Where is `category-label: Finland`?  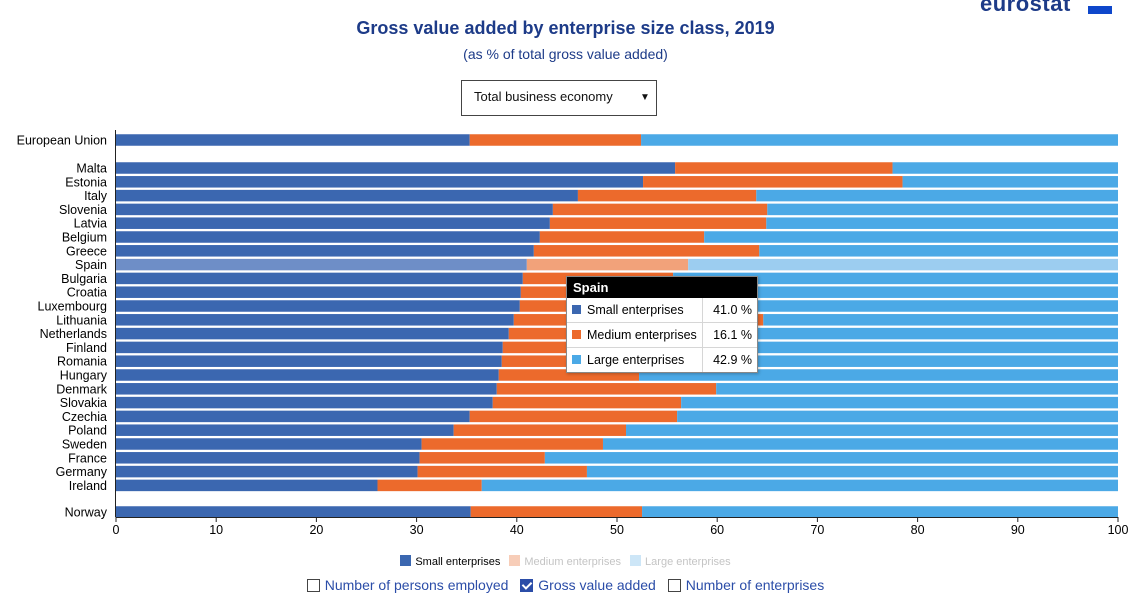
category-label: Finland is located at coordinates (86, 348).